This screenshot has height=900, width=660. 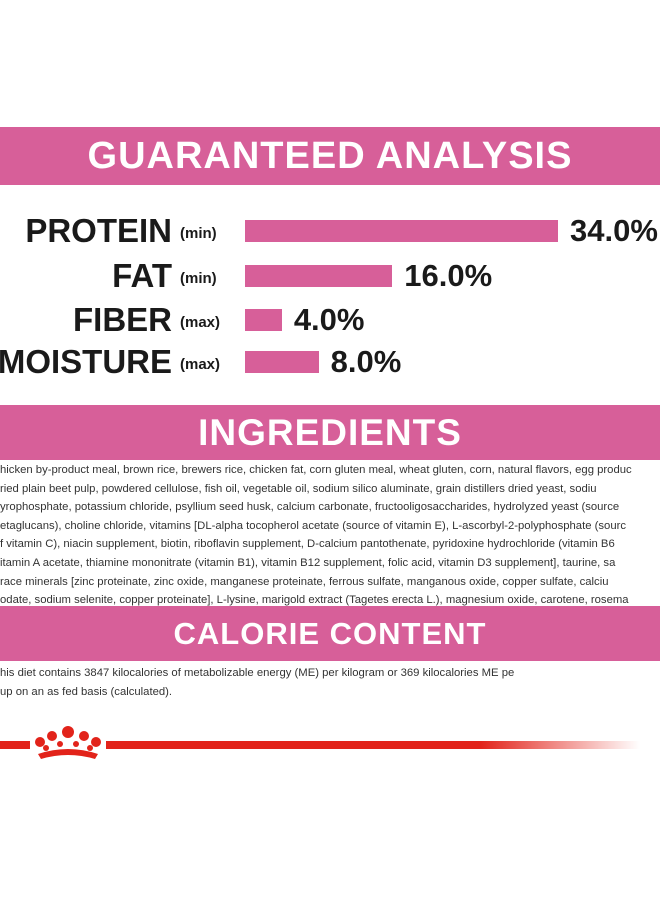 I want to click on crown-logo, so click(x=68, y=742).